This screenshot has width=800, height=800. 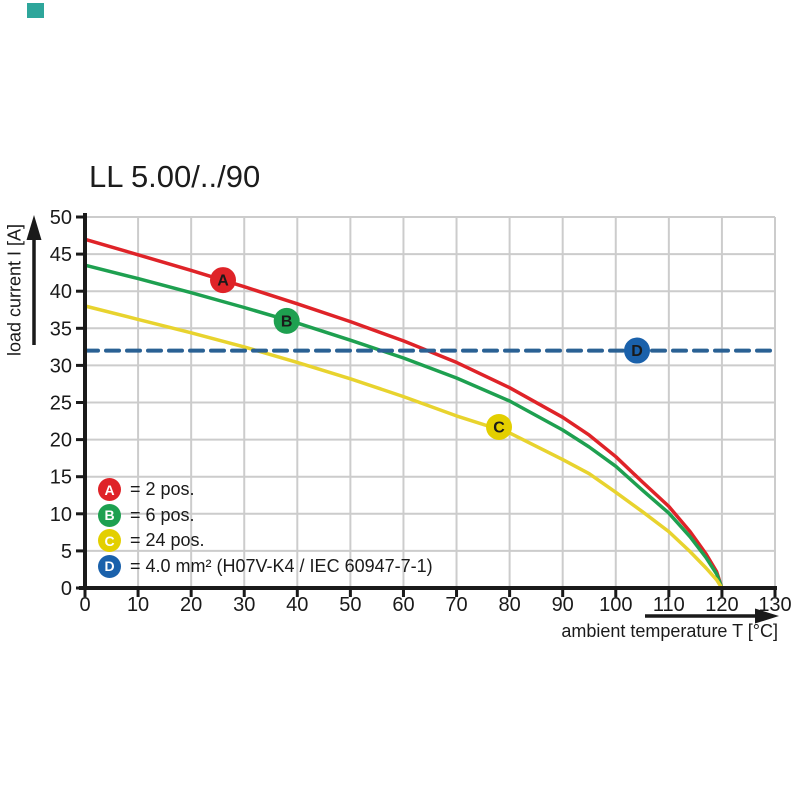 I want to click on curve-marker-d-icon, so click(x=637, y=350).